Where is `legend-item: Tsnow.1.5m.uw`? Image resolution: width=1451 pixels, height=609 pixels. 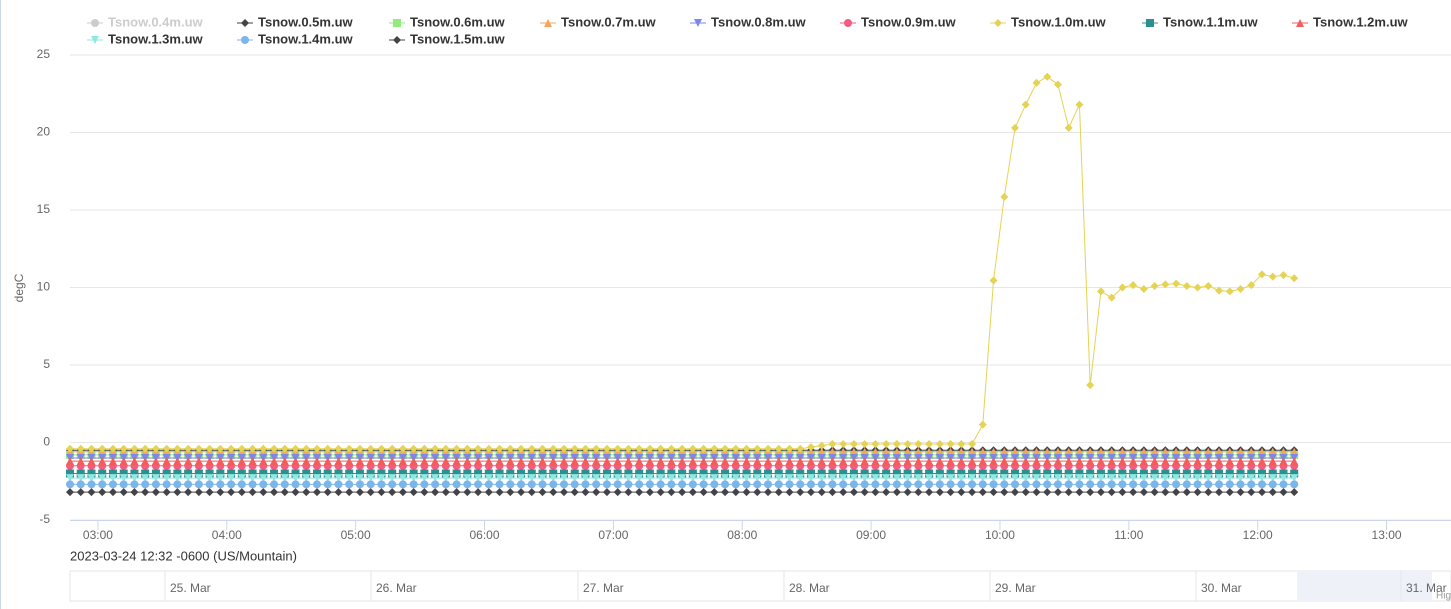
legend-item: Tsnow.1.5m.uw is located at coordinates (447, 38).